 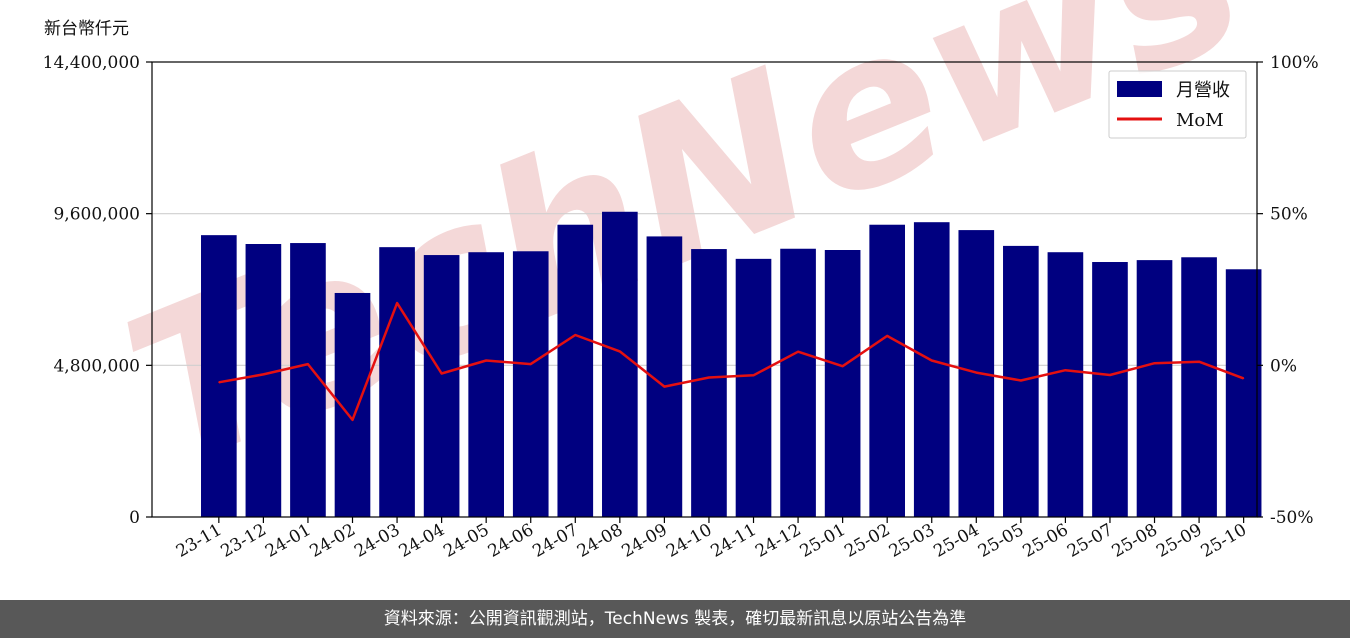 I want to click on legend-bar-swatch, so click(x=1139, y=89).